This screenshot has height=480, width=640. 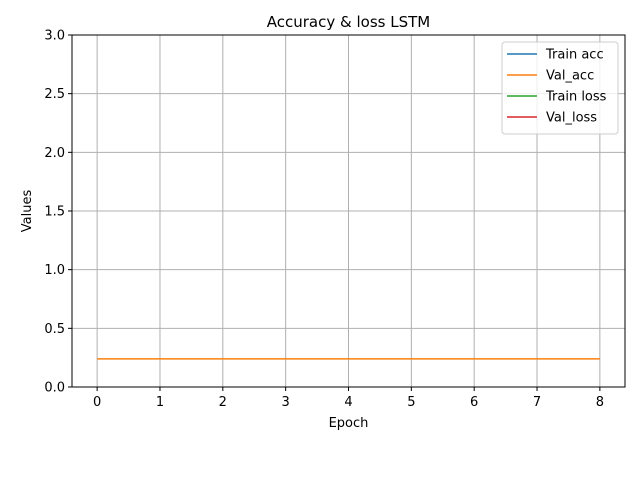 What do you see at coordinates (54, 94) in the screenshot?
I see `y-tick-label: 2.5` at bounding box center [54, 94].